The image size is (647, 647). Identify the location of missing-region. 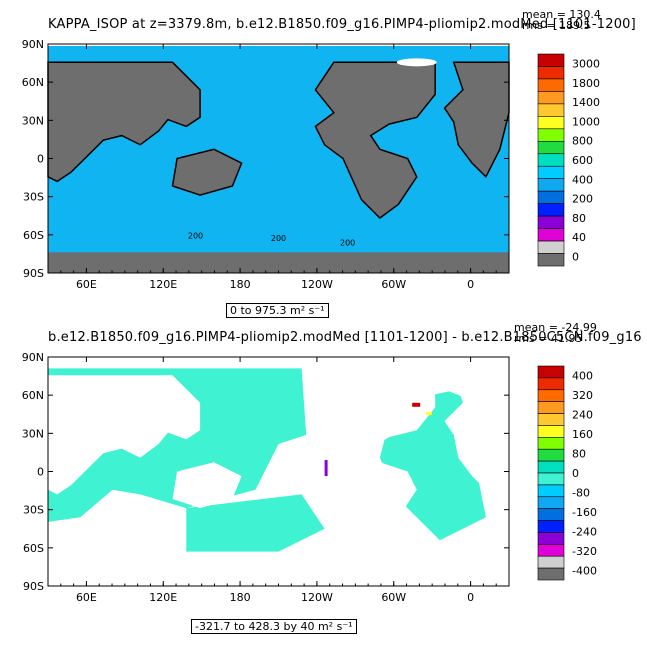
(416, 62).